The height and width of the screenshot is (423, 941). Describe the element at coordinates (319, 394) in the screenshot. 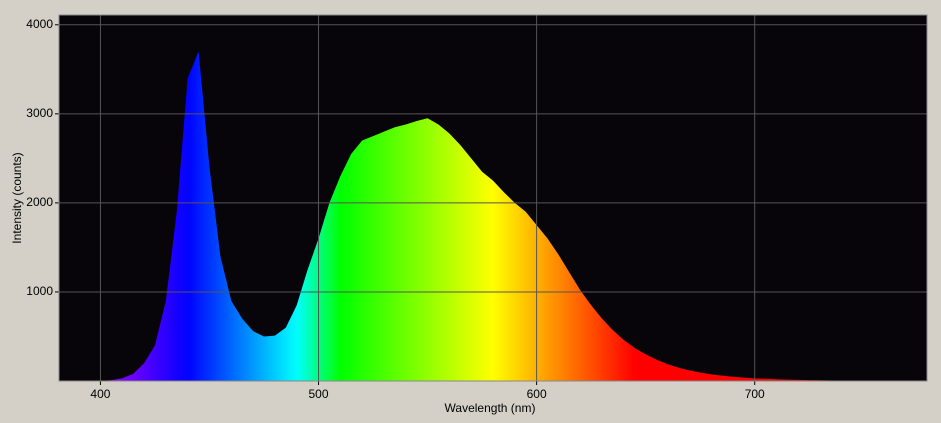

I see `x-tick-label: 500` at that location.